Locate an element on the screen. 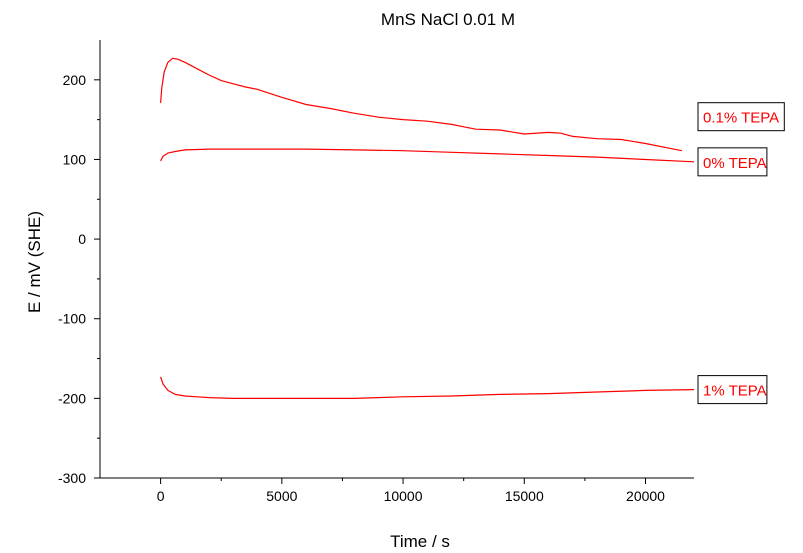 Image resolution: width=803 pixels, height=553 pixels. series-label: 0% TEPA is located at coordinates (732, 162).